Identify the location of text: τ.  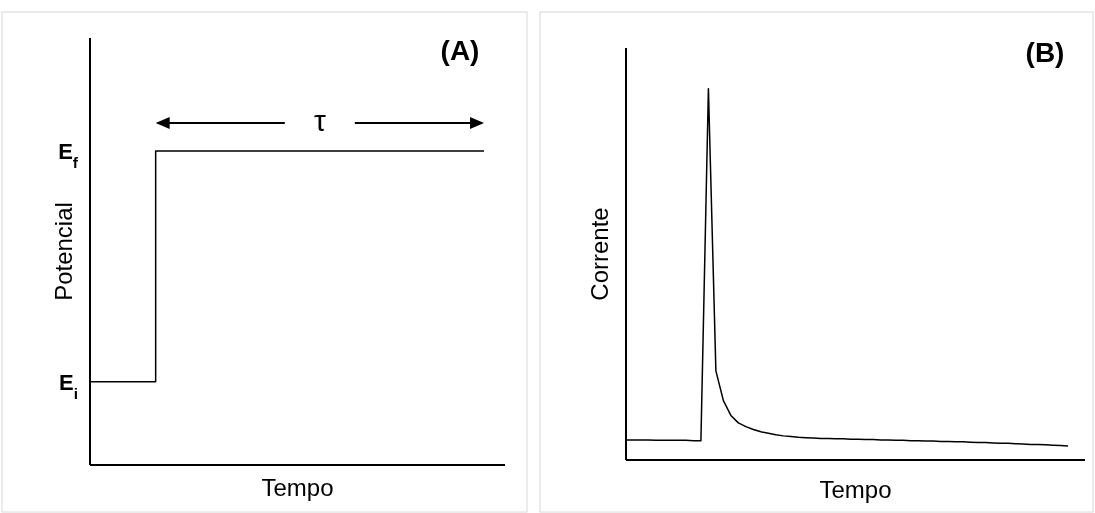
(319, 121).